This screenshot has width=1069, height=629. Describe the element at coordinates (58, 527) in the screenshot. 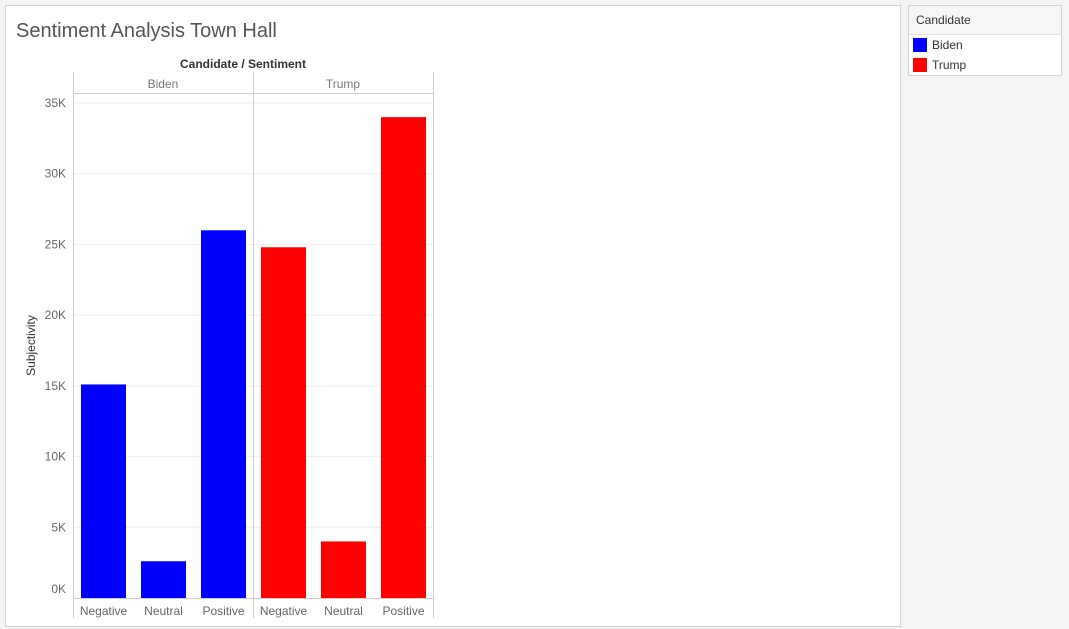

I see `y-tick-label: 5K` at that location.